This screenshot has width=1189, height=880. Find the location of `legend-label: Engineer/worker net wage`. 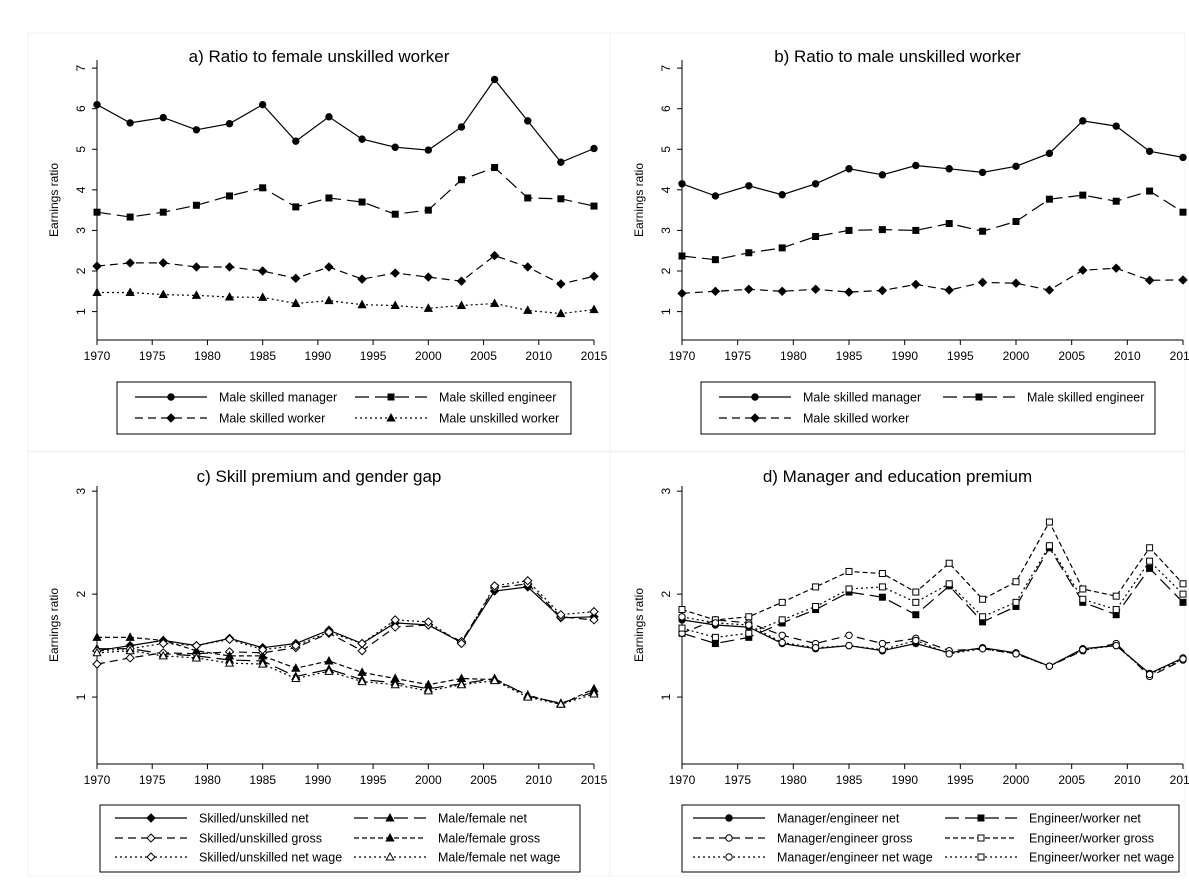

legend-label: Engineer/worker net wage is located at coordinates (1101, 858).